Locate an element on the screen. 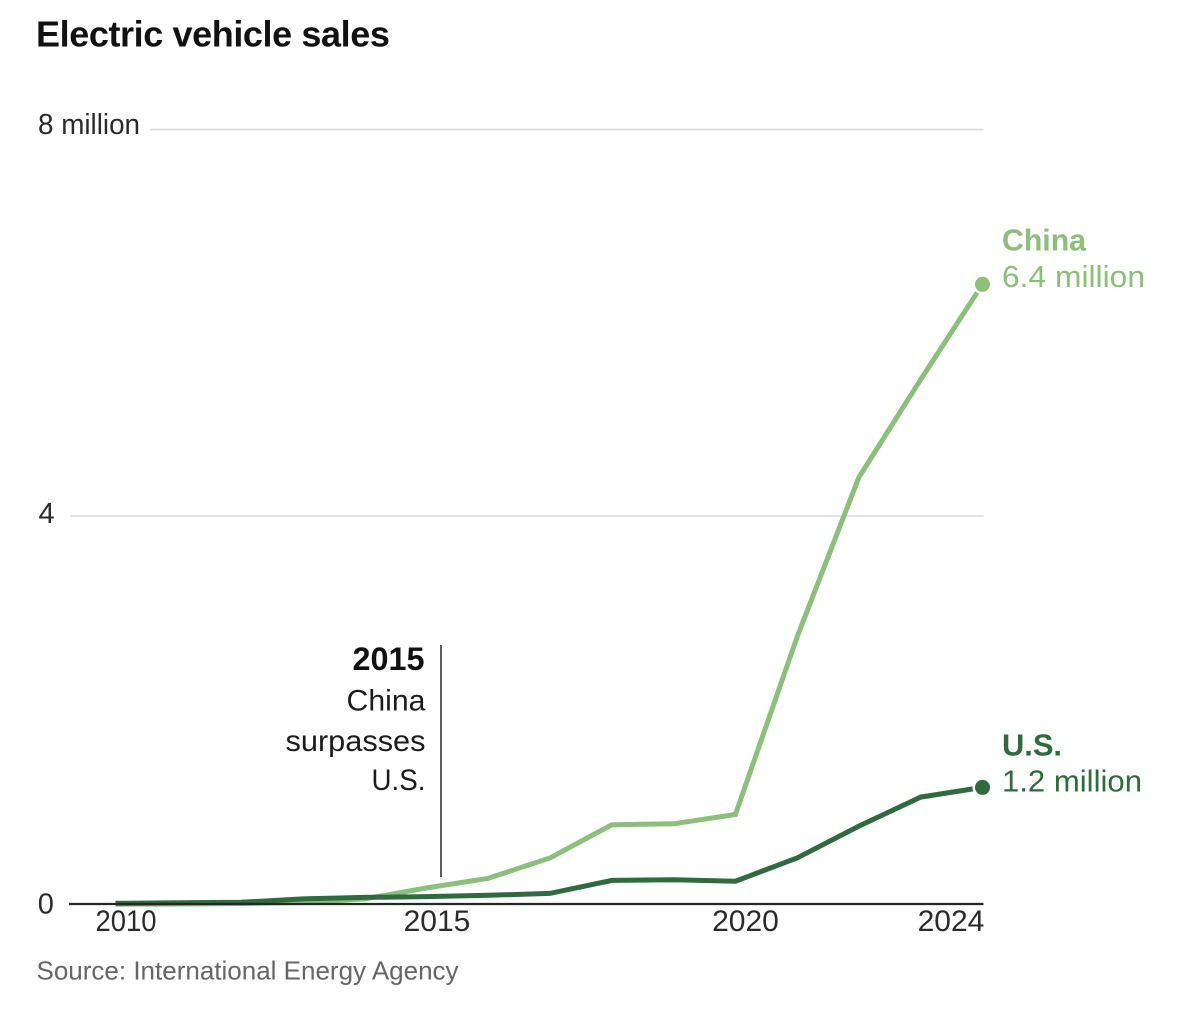 This screenshot has height=1030, width=1196. svg-text: surpasses is located at coordinates (356, 741).